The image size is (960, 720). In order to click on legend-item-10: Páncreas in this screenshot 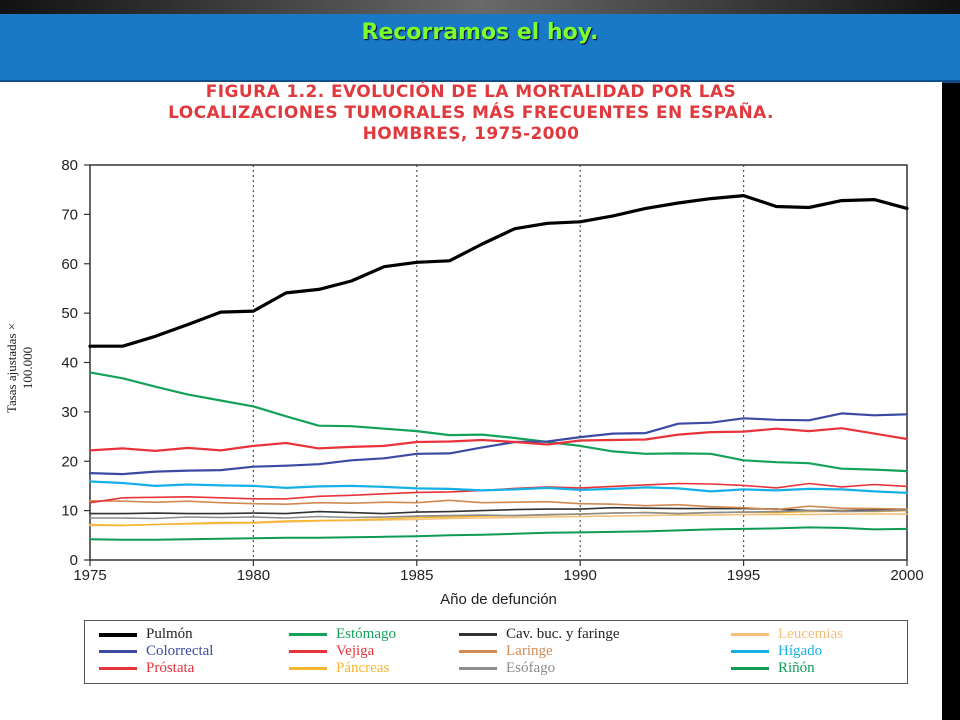, I will do `click(339, 668)`.